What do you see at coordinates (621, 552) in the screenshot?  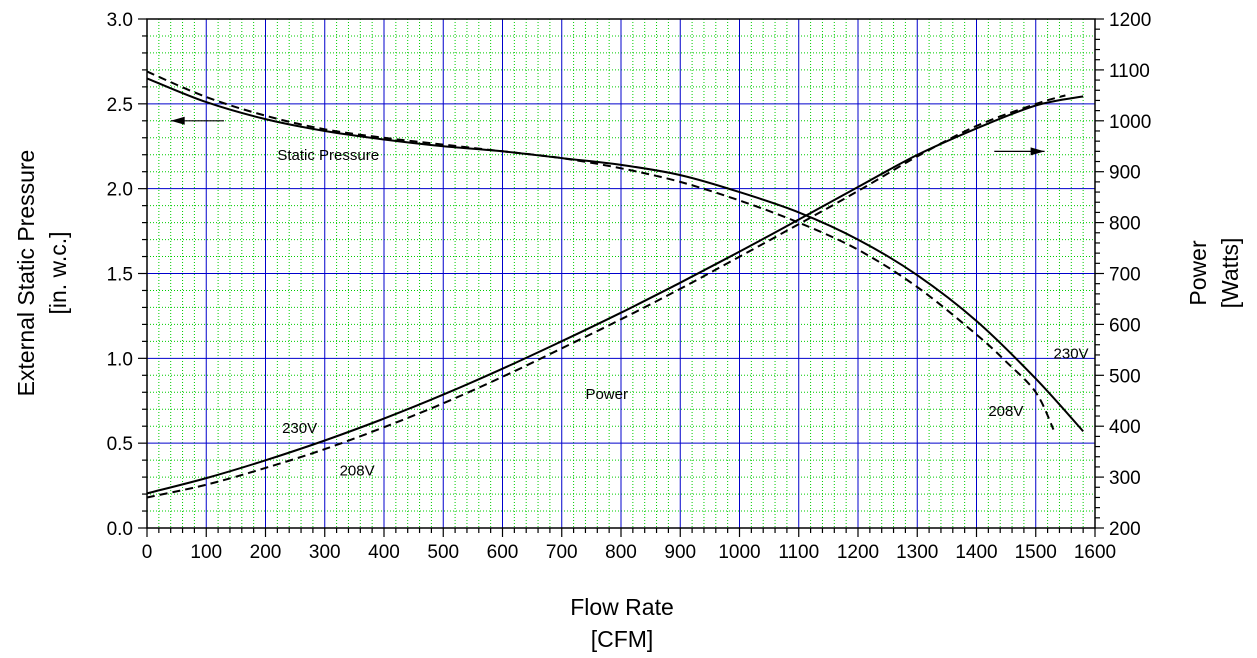 I see `x-tick-label: 800` at bounding box center [621, 552].